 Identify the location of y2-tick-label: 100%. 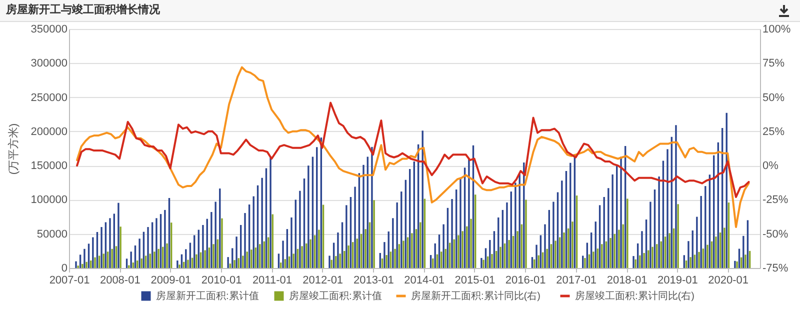
(776, 30).